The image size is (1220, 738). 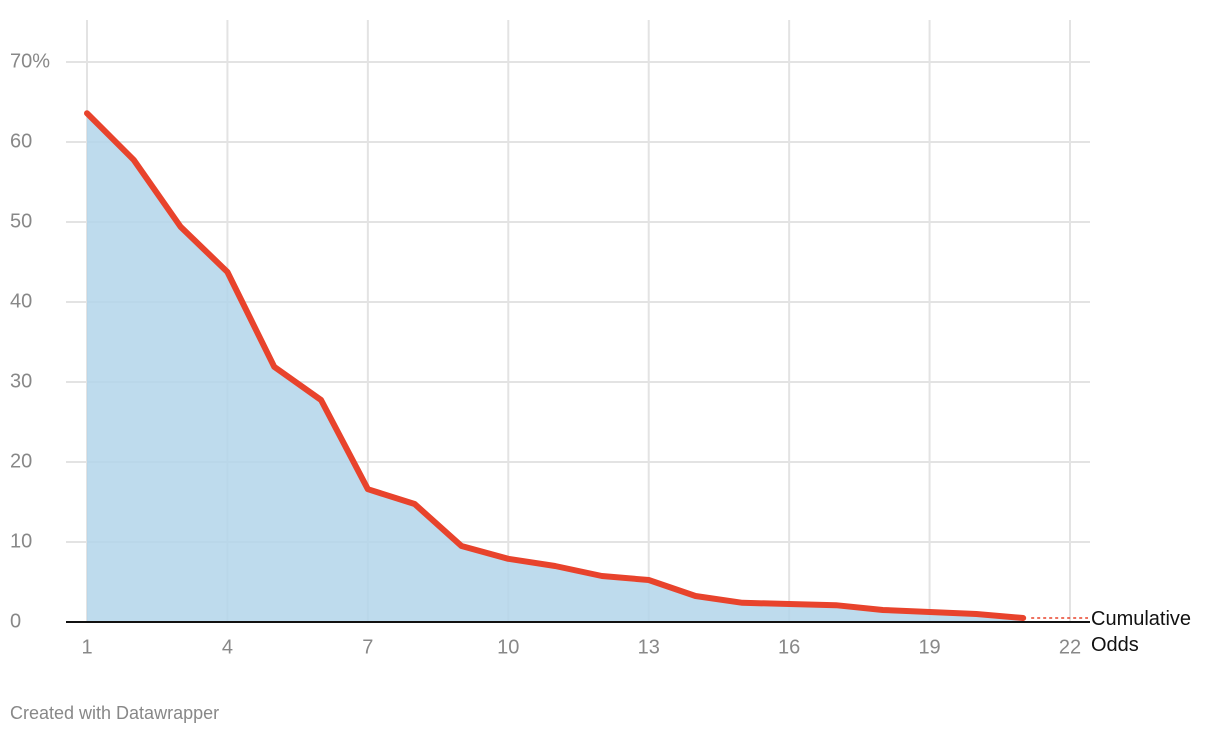 I want to click on x-tick-label: 19, so click(x=929, y=647).